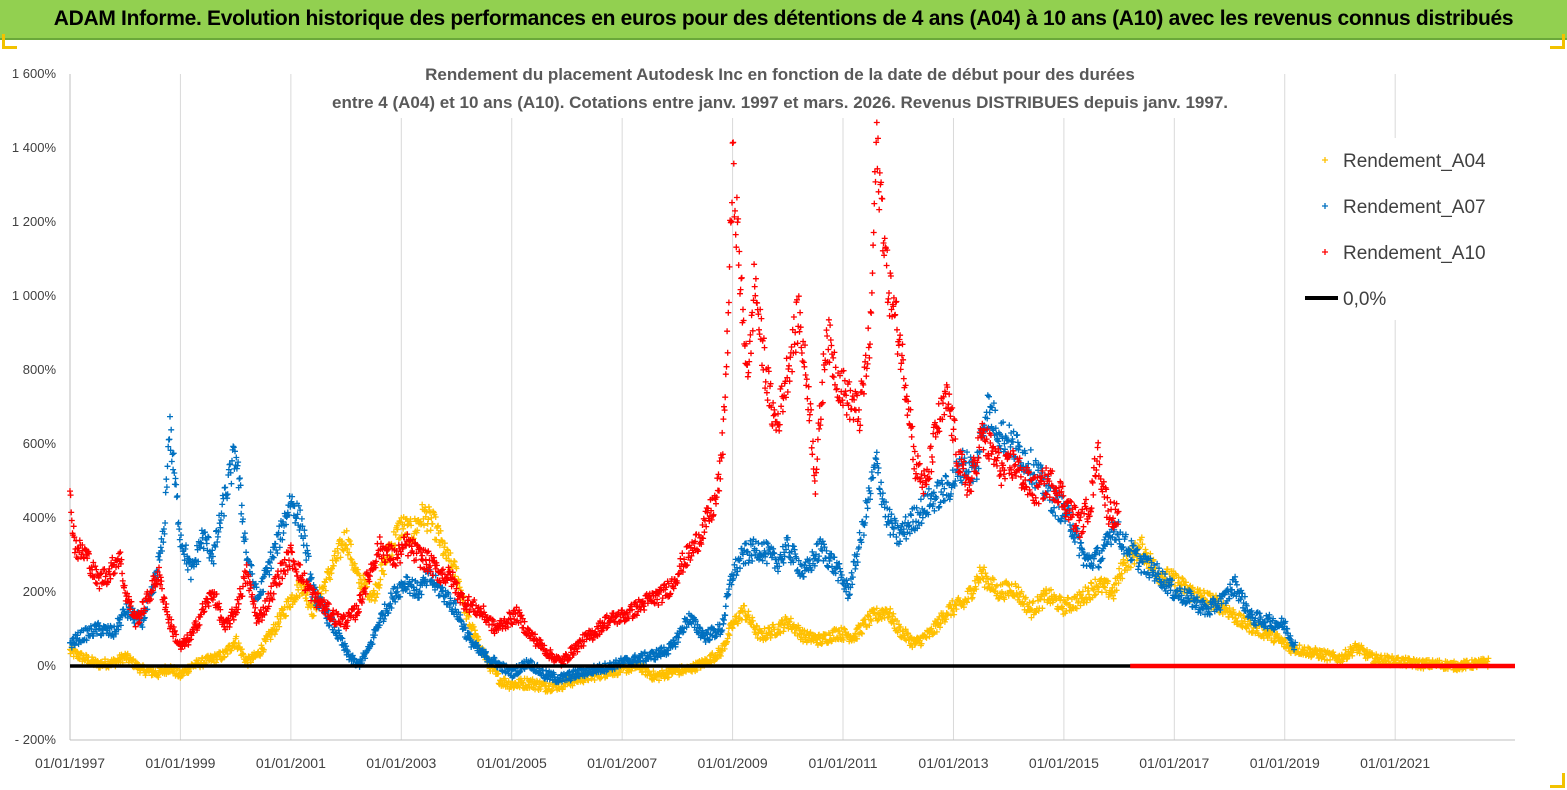 The width and height of the screenshot is (1567, 790). I want to click on x-tick-label: 01/01/2021, so click(1395, 763).